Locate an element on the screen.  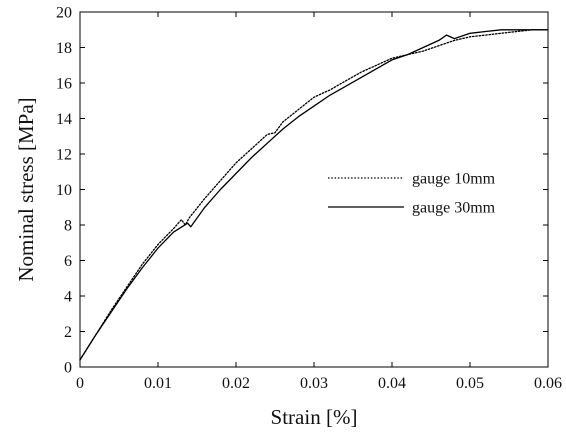
x-tick-label: 0.06 is located at coordinates (548, 383).